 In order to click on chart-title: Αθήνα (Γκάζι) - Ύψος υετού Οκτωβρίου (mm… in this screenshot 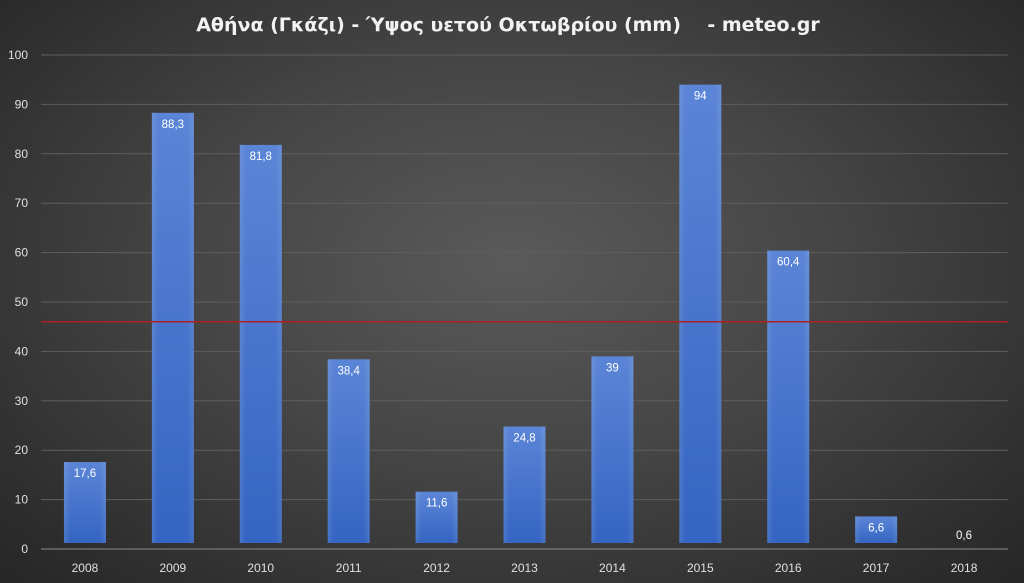, I will do `click(508, 25)`.